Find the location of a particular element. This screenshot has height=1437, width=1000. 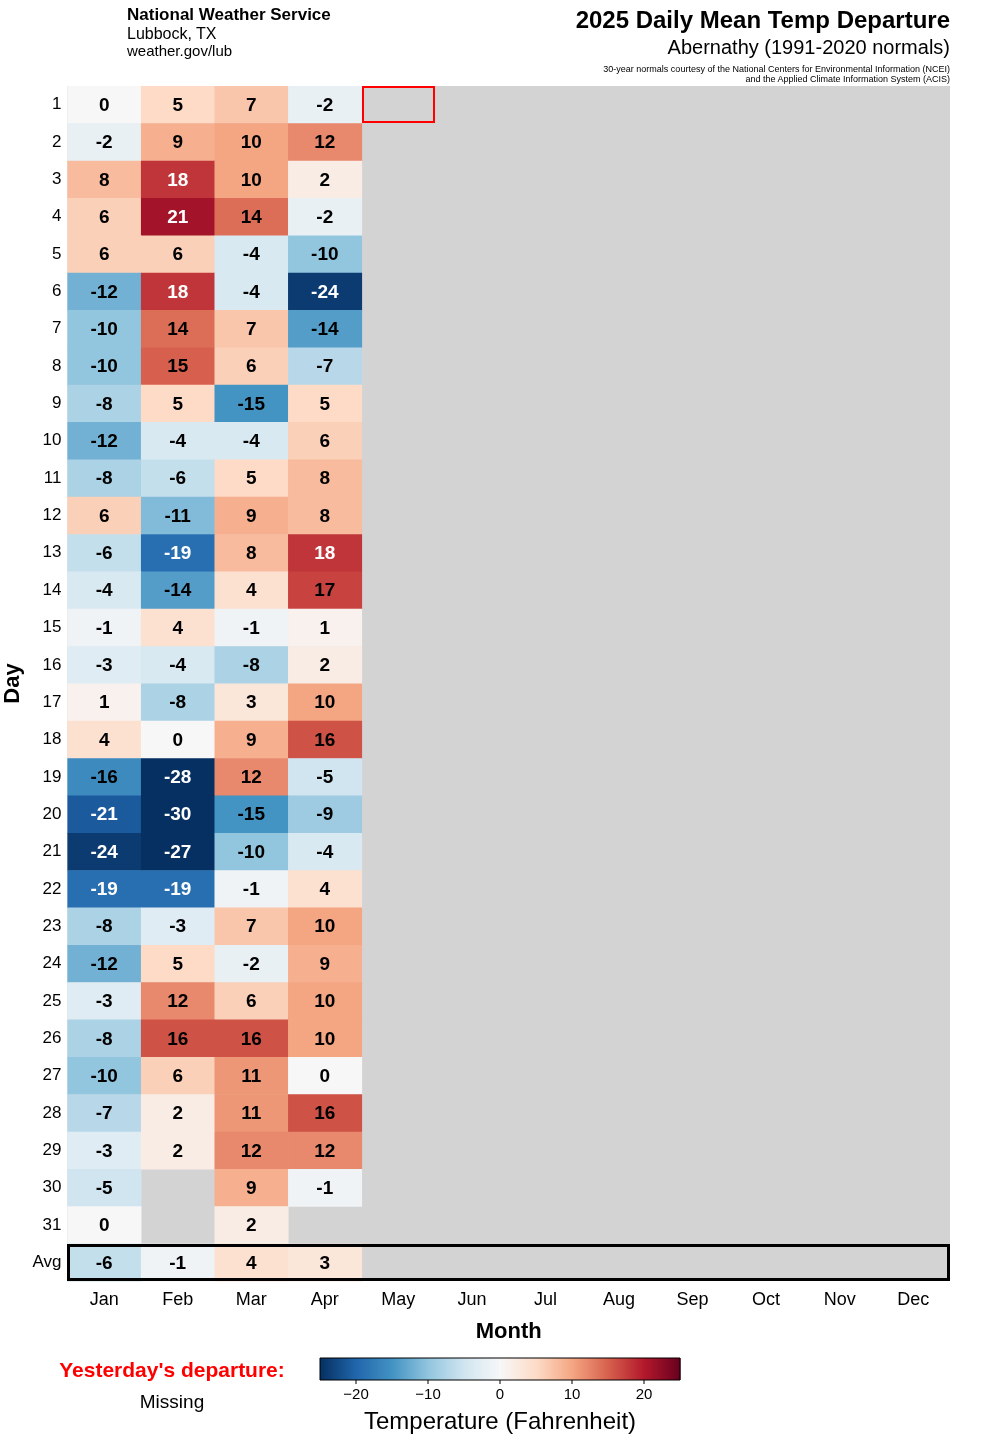

y-tick-label: 28 is located at coordinates (52, 1112).